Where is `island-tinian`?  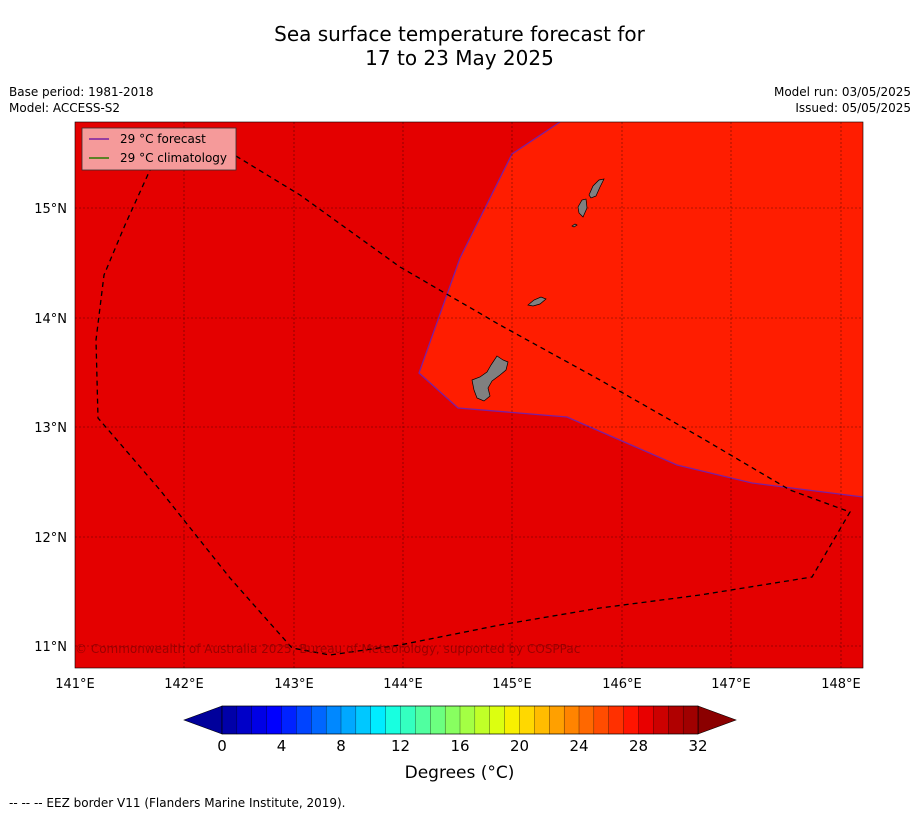
island-tinian is located at coordinates (582, 208).